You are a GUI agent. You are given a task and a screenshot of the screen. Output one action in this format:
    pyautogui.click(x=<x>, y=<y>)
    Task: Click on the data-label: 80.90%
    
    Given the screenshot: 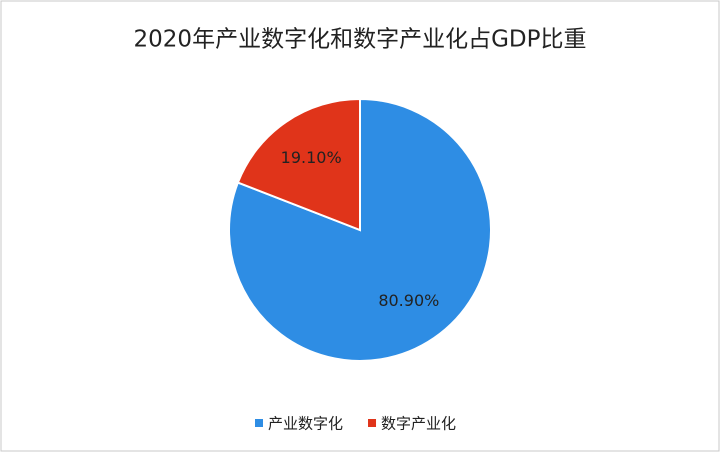 What is the action you would take?
    pyautogui.click(x=408, y=300)
    